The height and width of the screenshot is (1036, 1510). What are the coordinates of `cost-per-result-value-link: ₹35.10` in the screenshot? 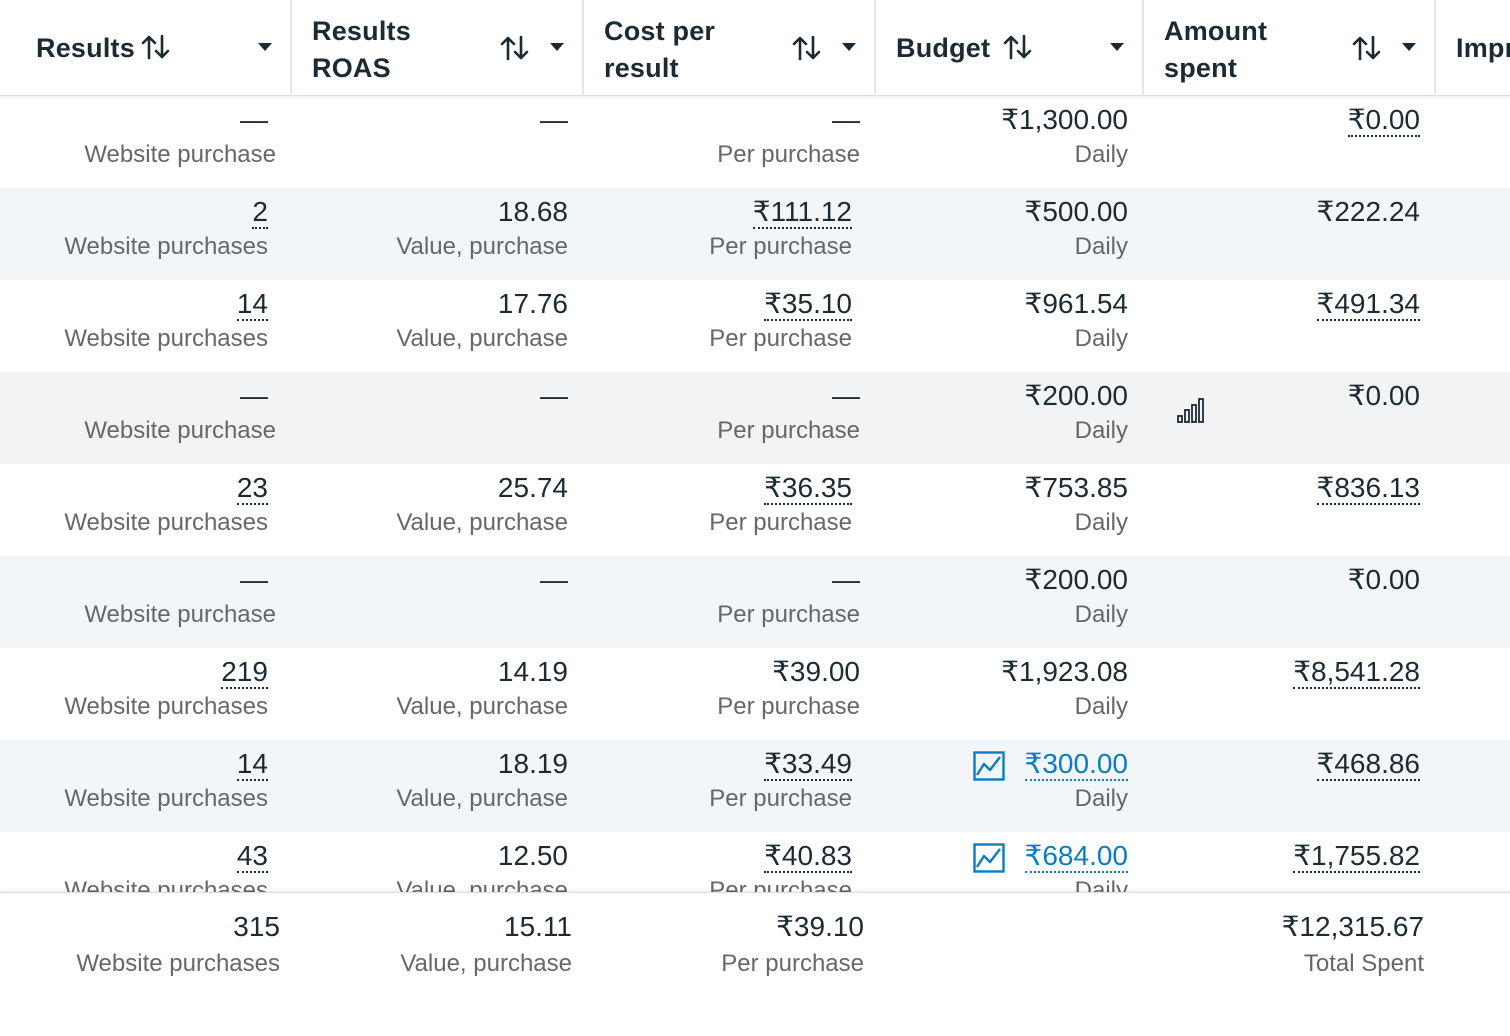 It's located at (808, 304).